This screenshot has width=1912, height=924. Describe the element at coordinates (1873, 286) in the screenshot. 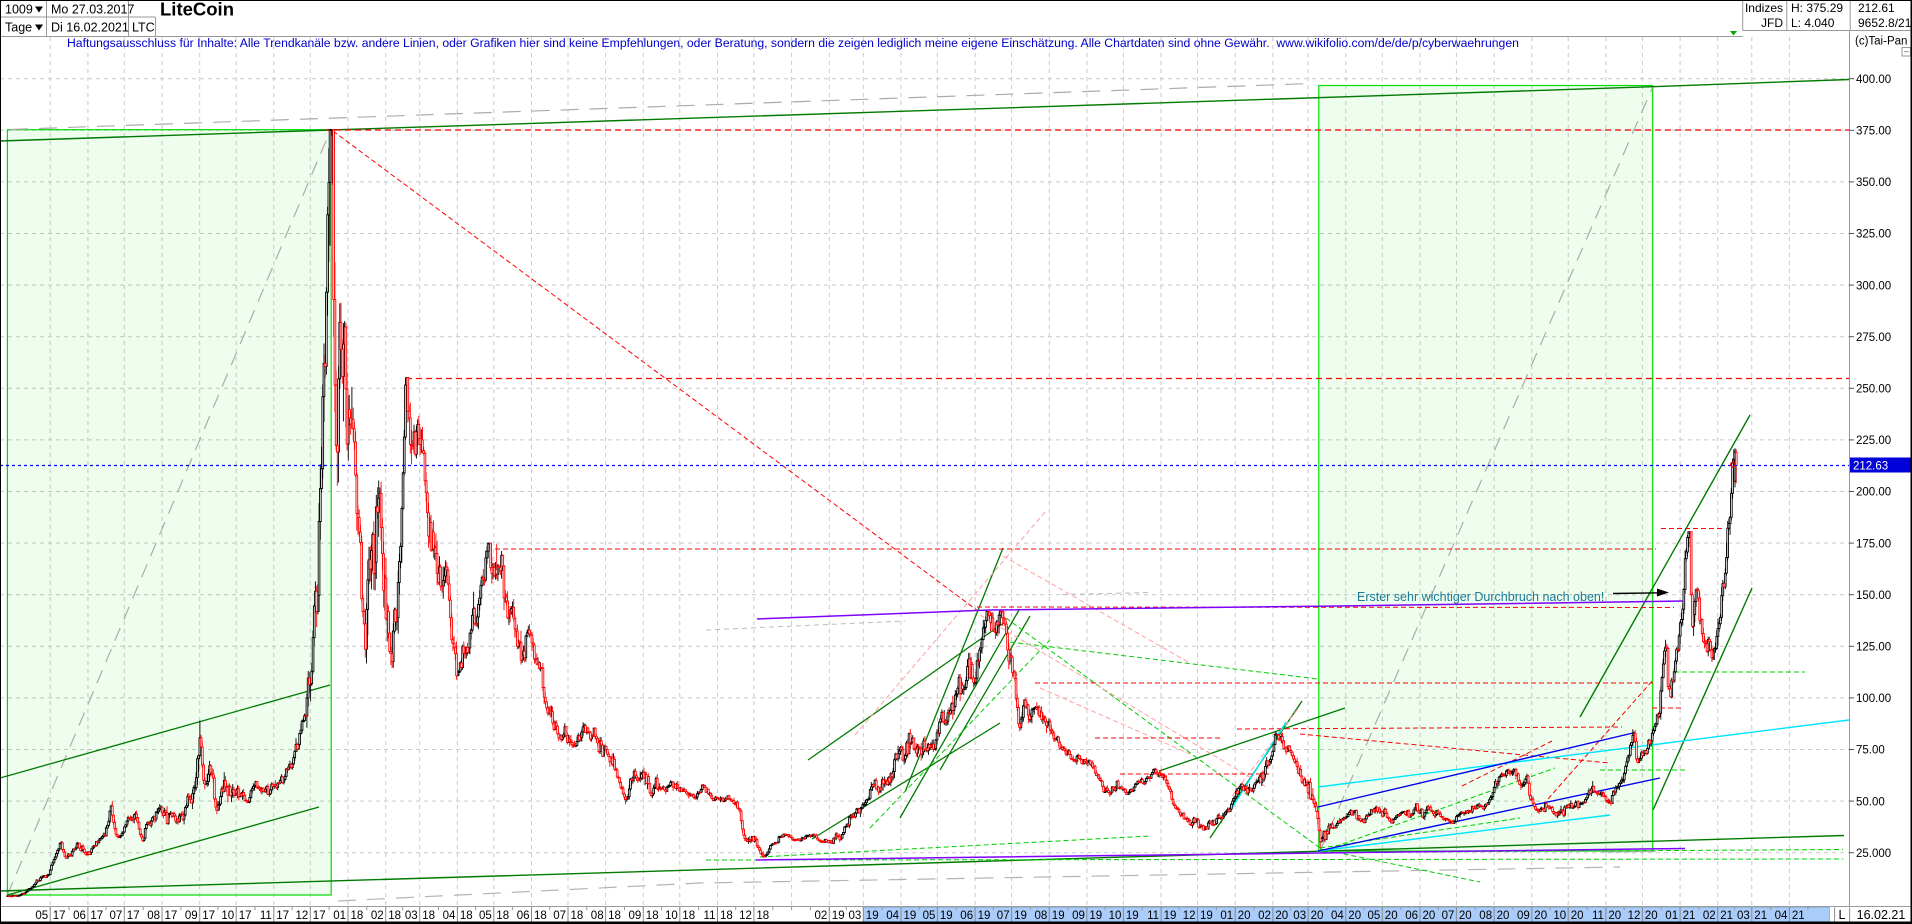

I see `svg-text: 300.00` at that location.